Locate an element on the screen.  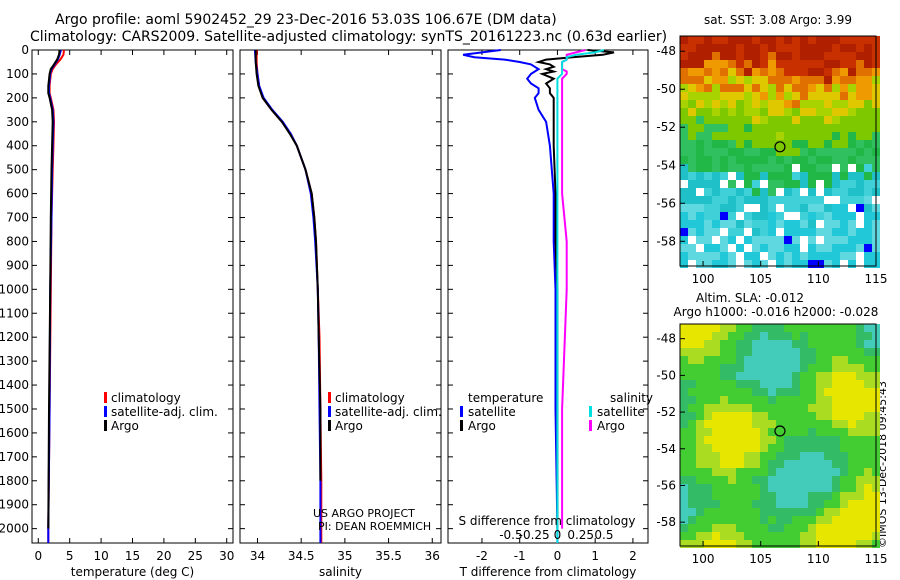
y-tick-label: 1600 is located at coordinates (14, 433).